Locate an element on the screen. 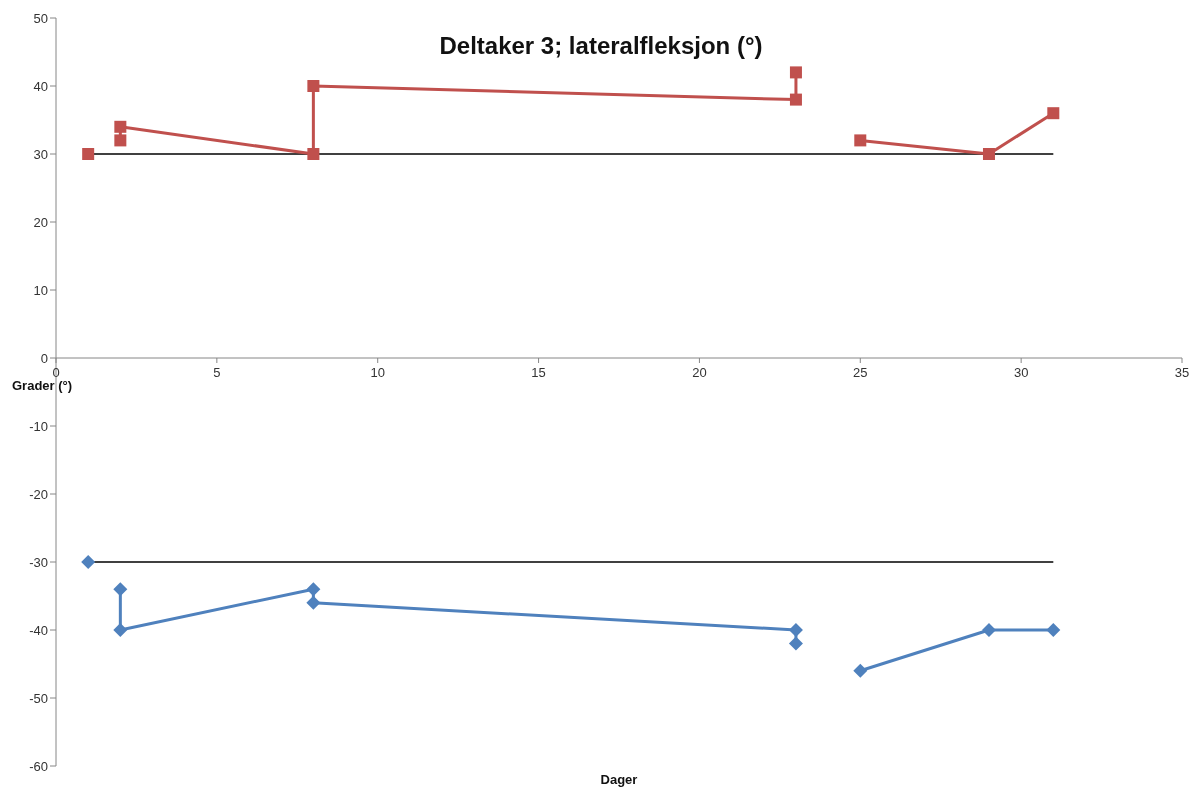 This screenshot has height=796, width=1202. x-tick-label: 10 is located at coordinates (377, 372).